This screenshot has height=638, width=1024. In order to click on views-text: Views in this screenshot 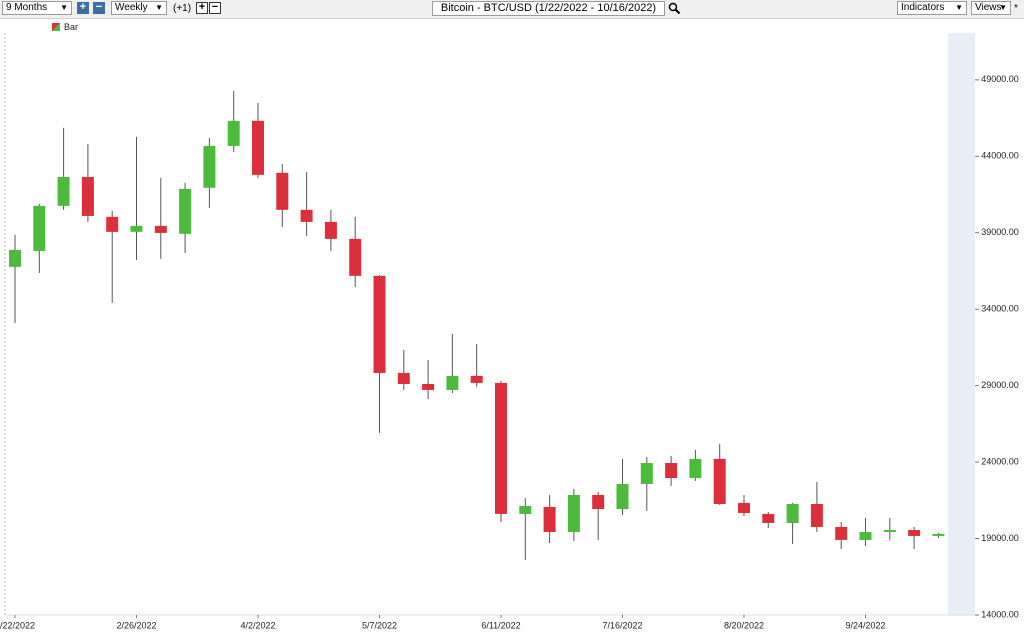, I will do `click(988, 7)`.